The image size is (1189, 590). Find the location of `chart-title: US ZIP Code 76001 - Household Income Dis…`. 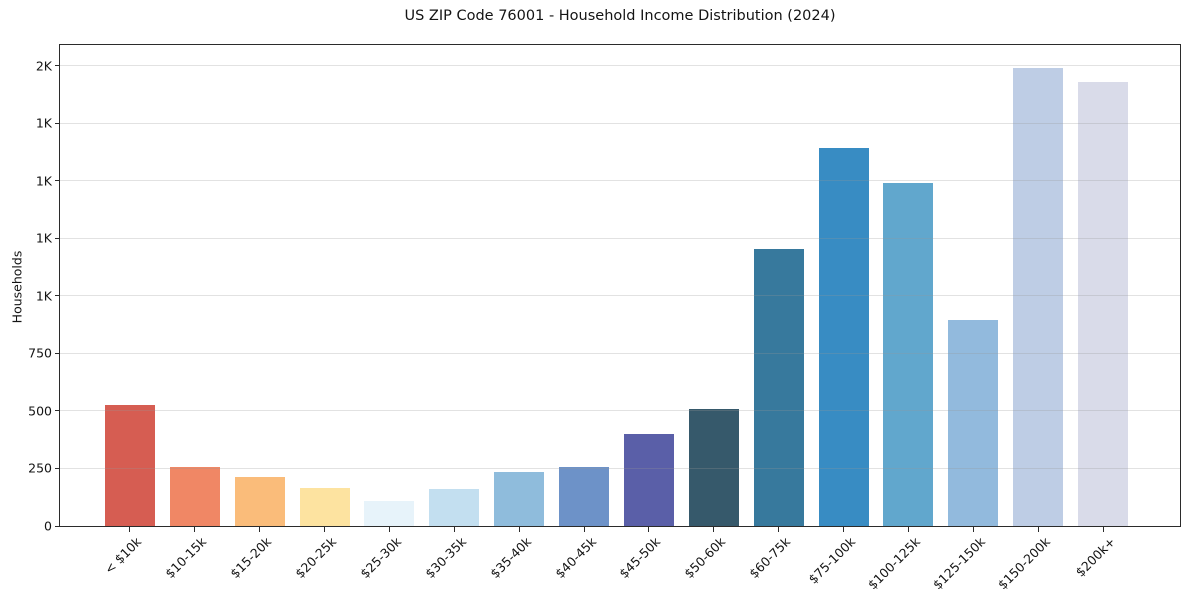

chart-title: US ZIP Code 76001 - Household Income Dis… is located at coordinates (620, 16).